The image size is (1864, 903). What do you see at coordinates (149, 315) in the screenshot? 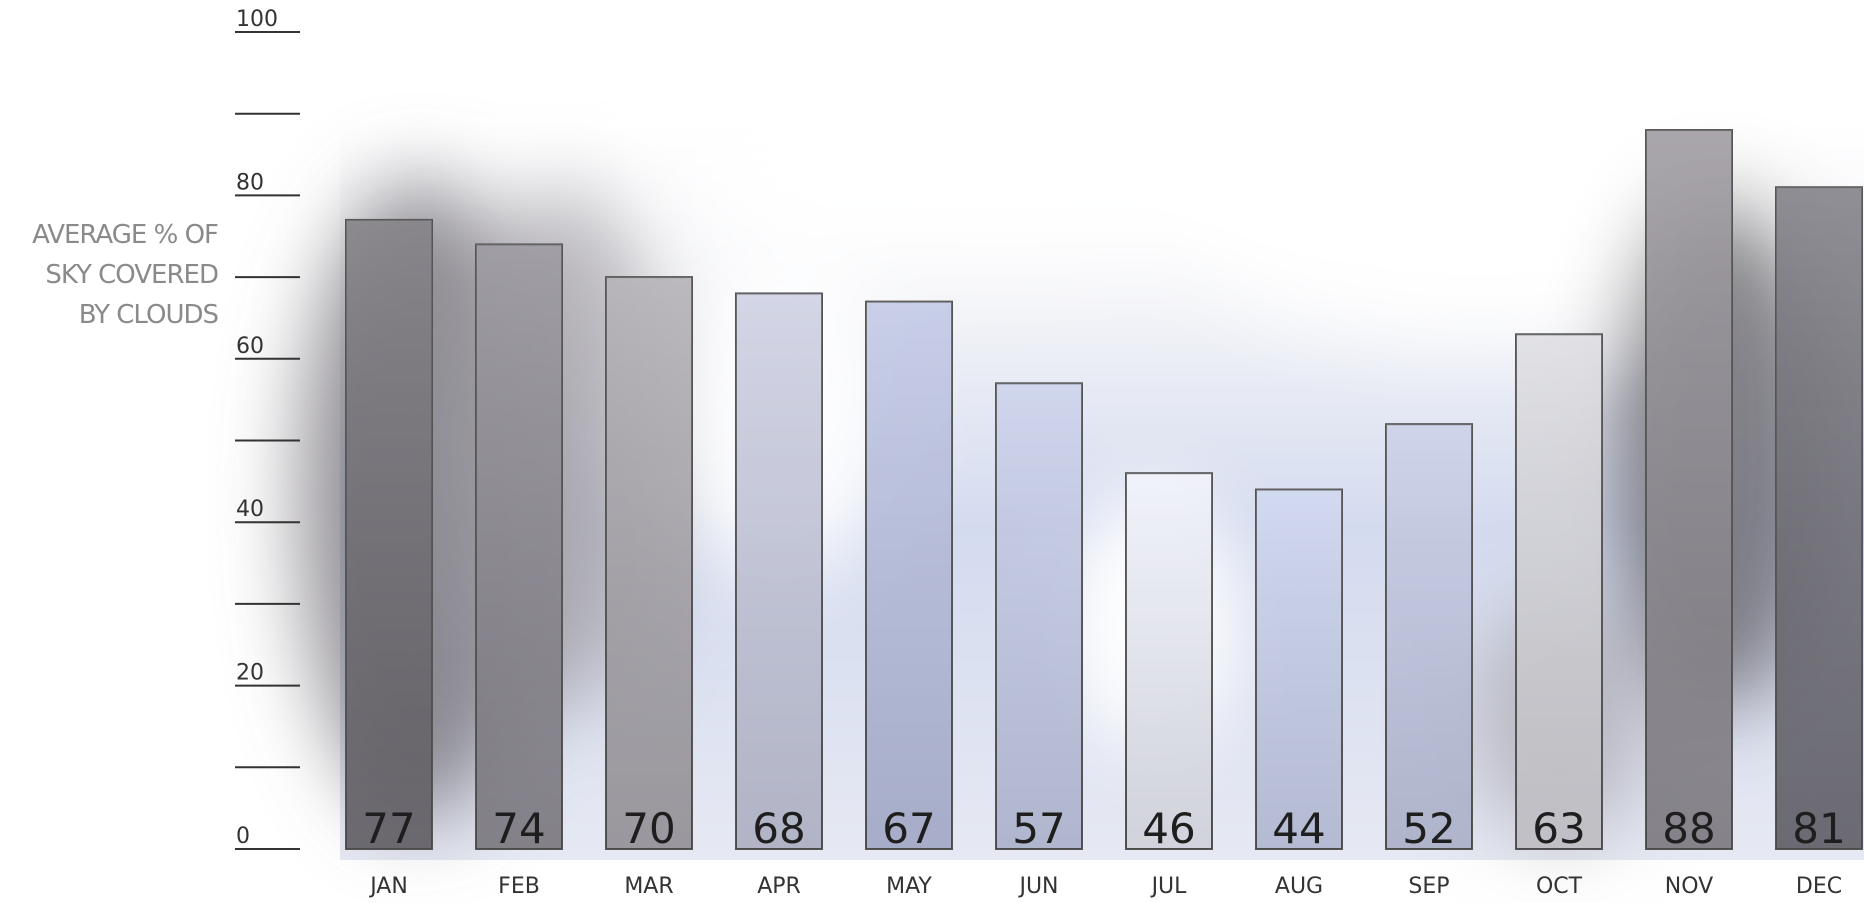
I see `y-label-line: BY CLOUDS` at bounding box center [149, 315].